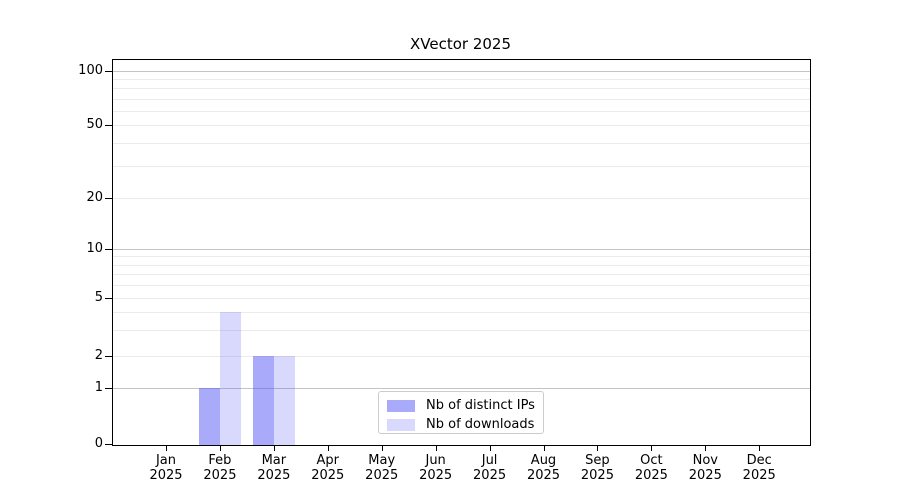 This screenshot has height=500, width=900. I want to click on x-tick-month: Jan, so click(166, 460).